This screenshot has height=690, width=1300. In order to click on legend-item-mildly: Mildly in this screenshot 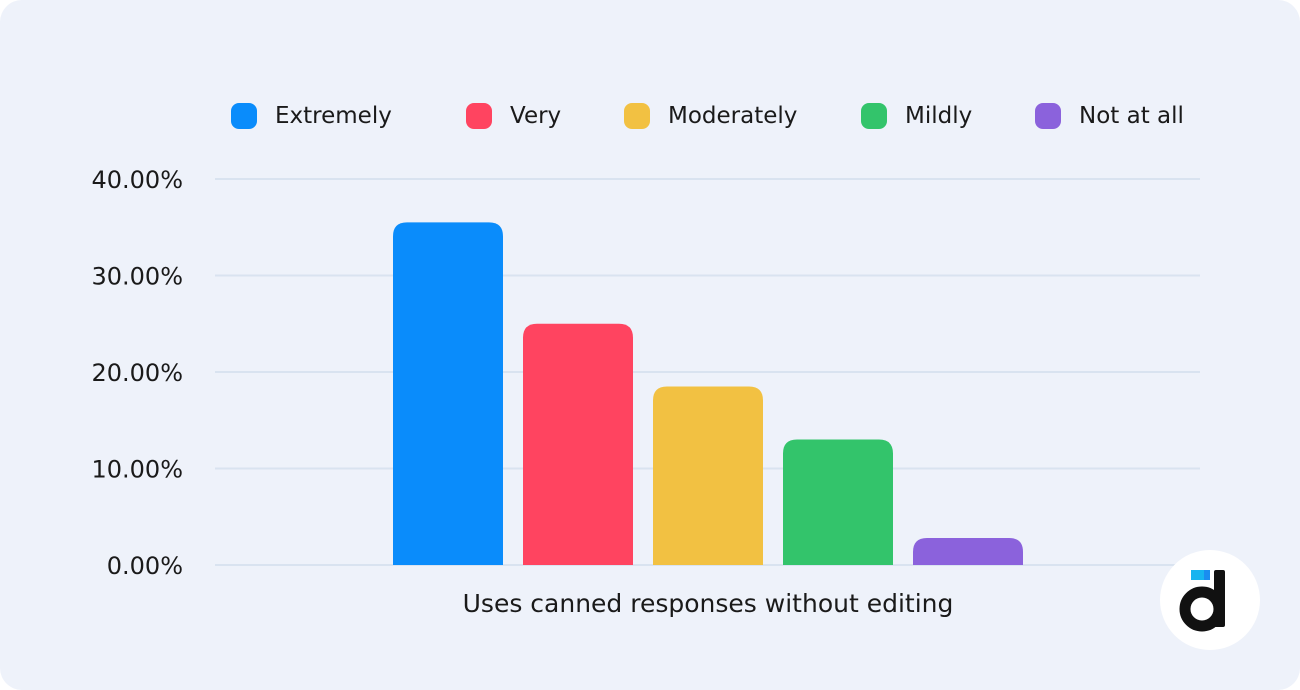, I will do `click(916, 116)`.